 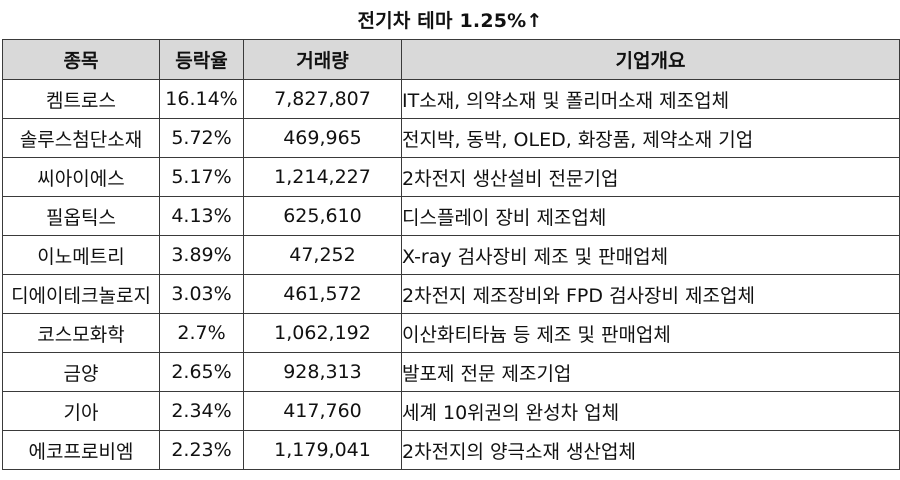 I want to click on cell-company-overview: 이산화티타늄 등 제조 및 판매업체, so click(x=650, y=333).